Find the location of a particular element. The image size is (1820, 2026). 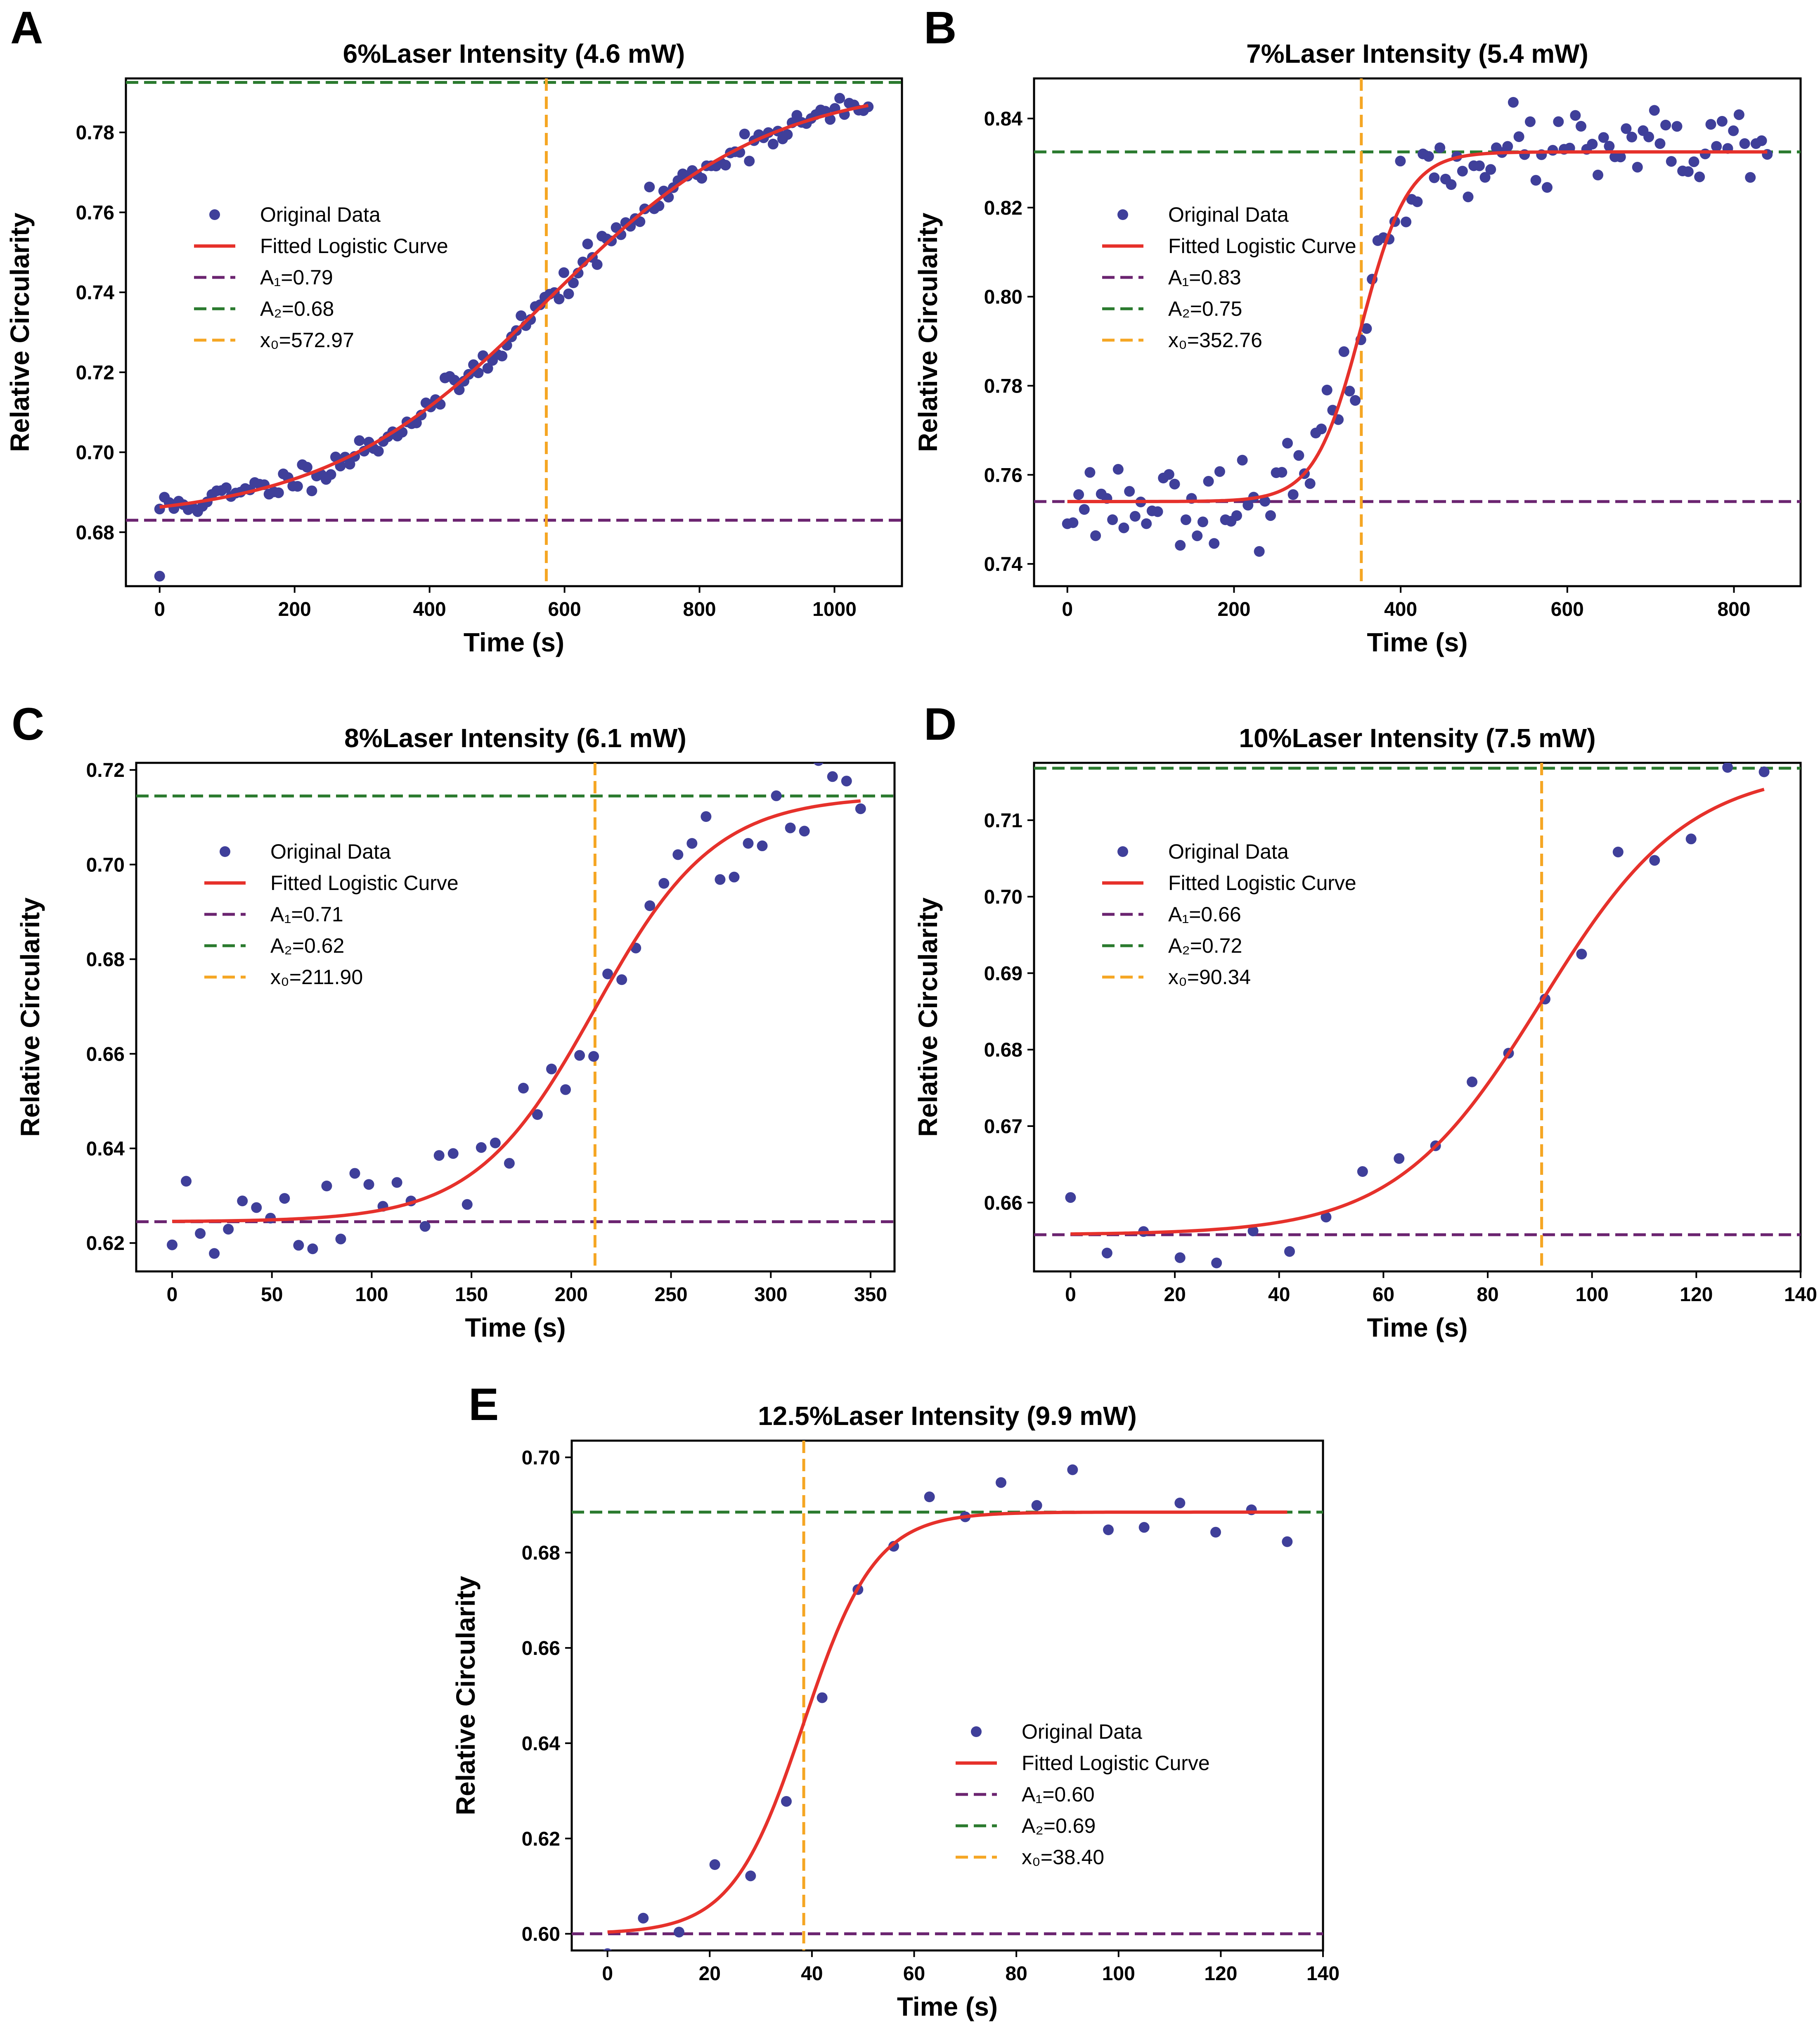

x-tick-label: 800 is located at coordinates (1733, 609).